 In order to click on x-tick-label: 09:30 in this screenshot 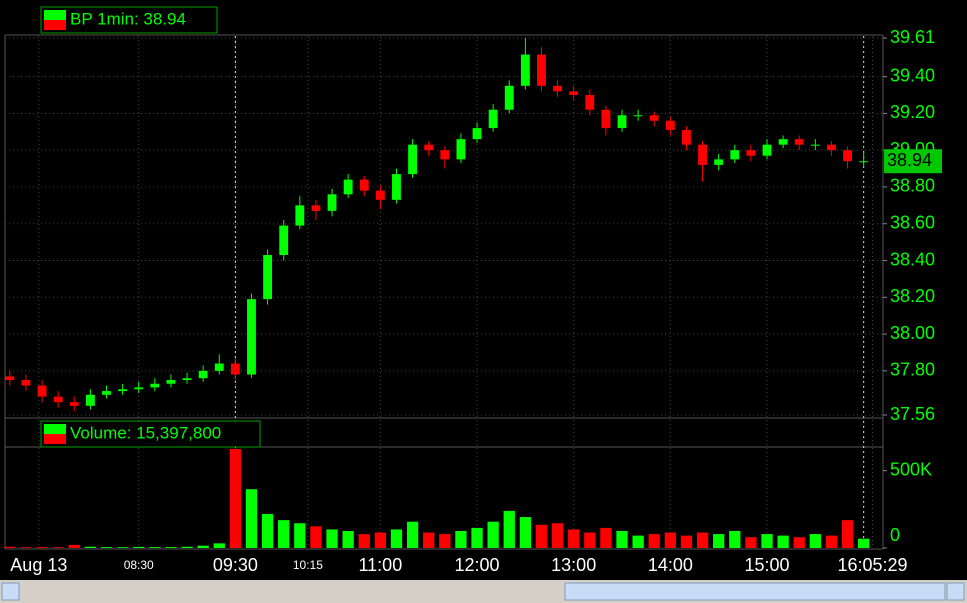, I will do `click(235, 565)`.